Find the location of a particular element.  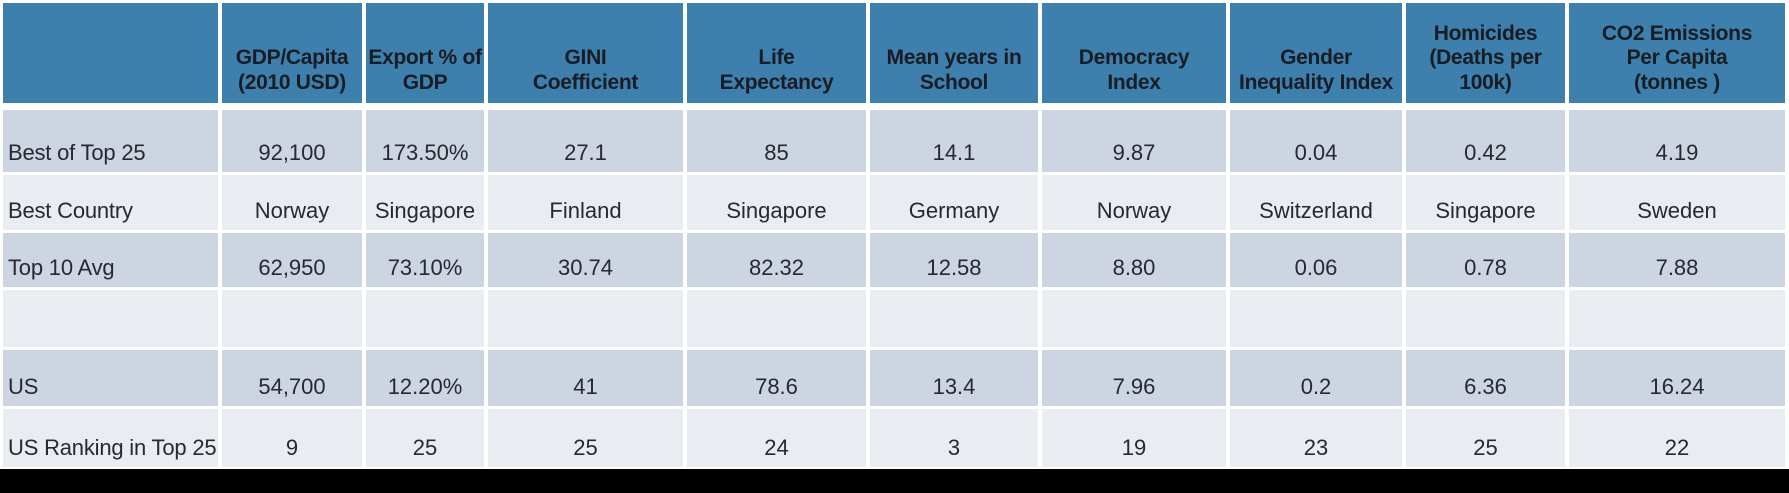

table-cell: 12.20% is located at coordinates (425, 378).